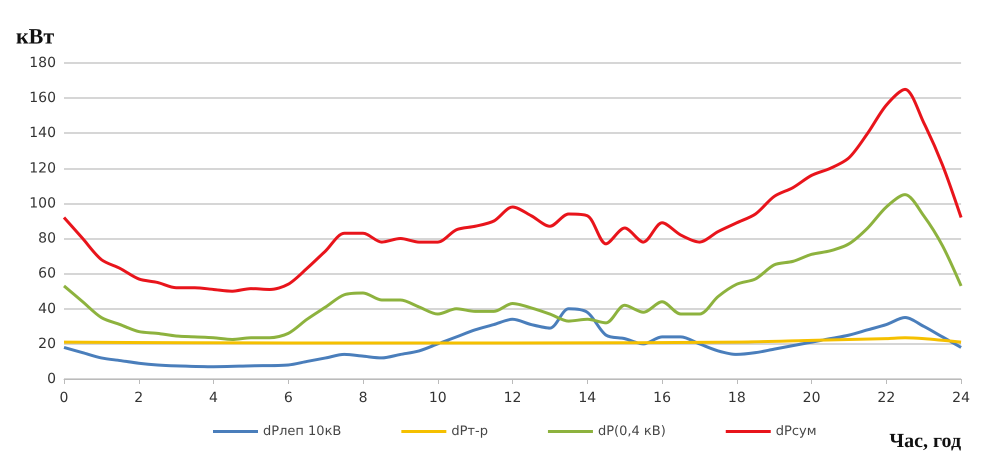 This screenshot has width=981, height=469. Describe the element at coordinates (42, 203) in the screenshot. I see `y-tick-label: 100` at that location.